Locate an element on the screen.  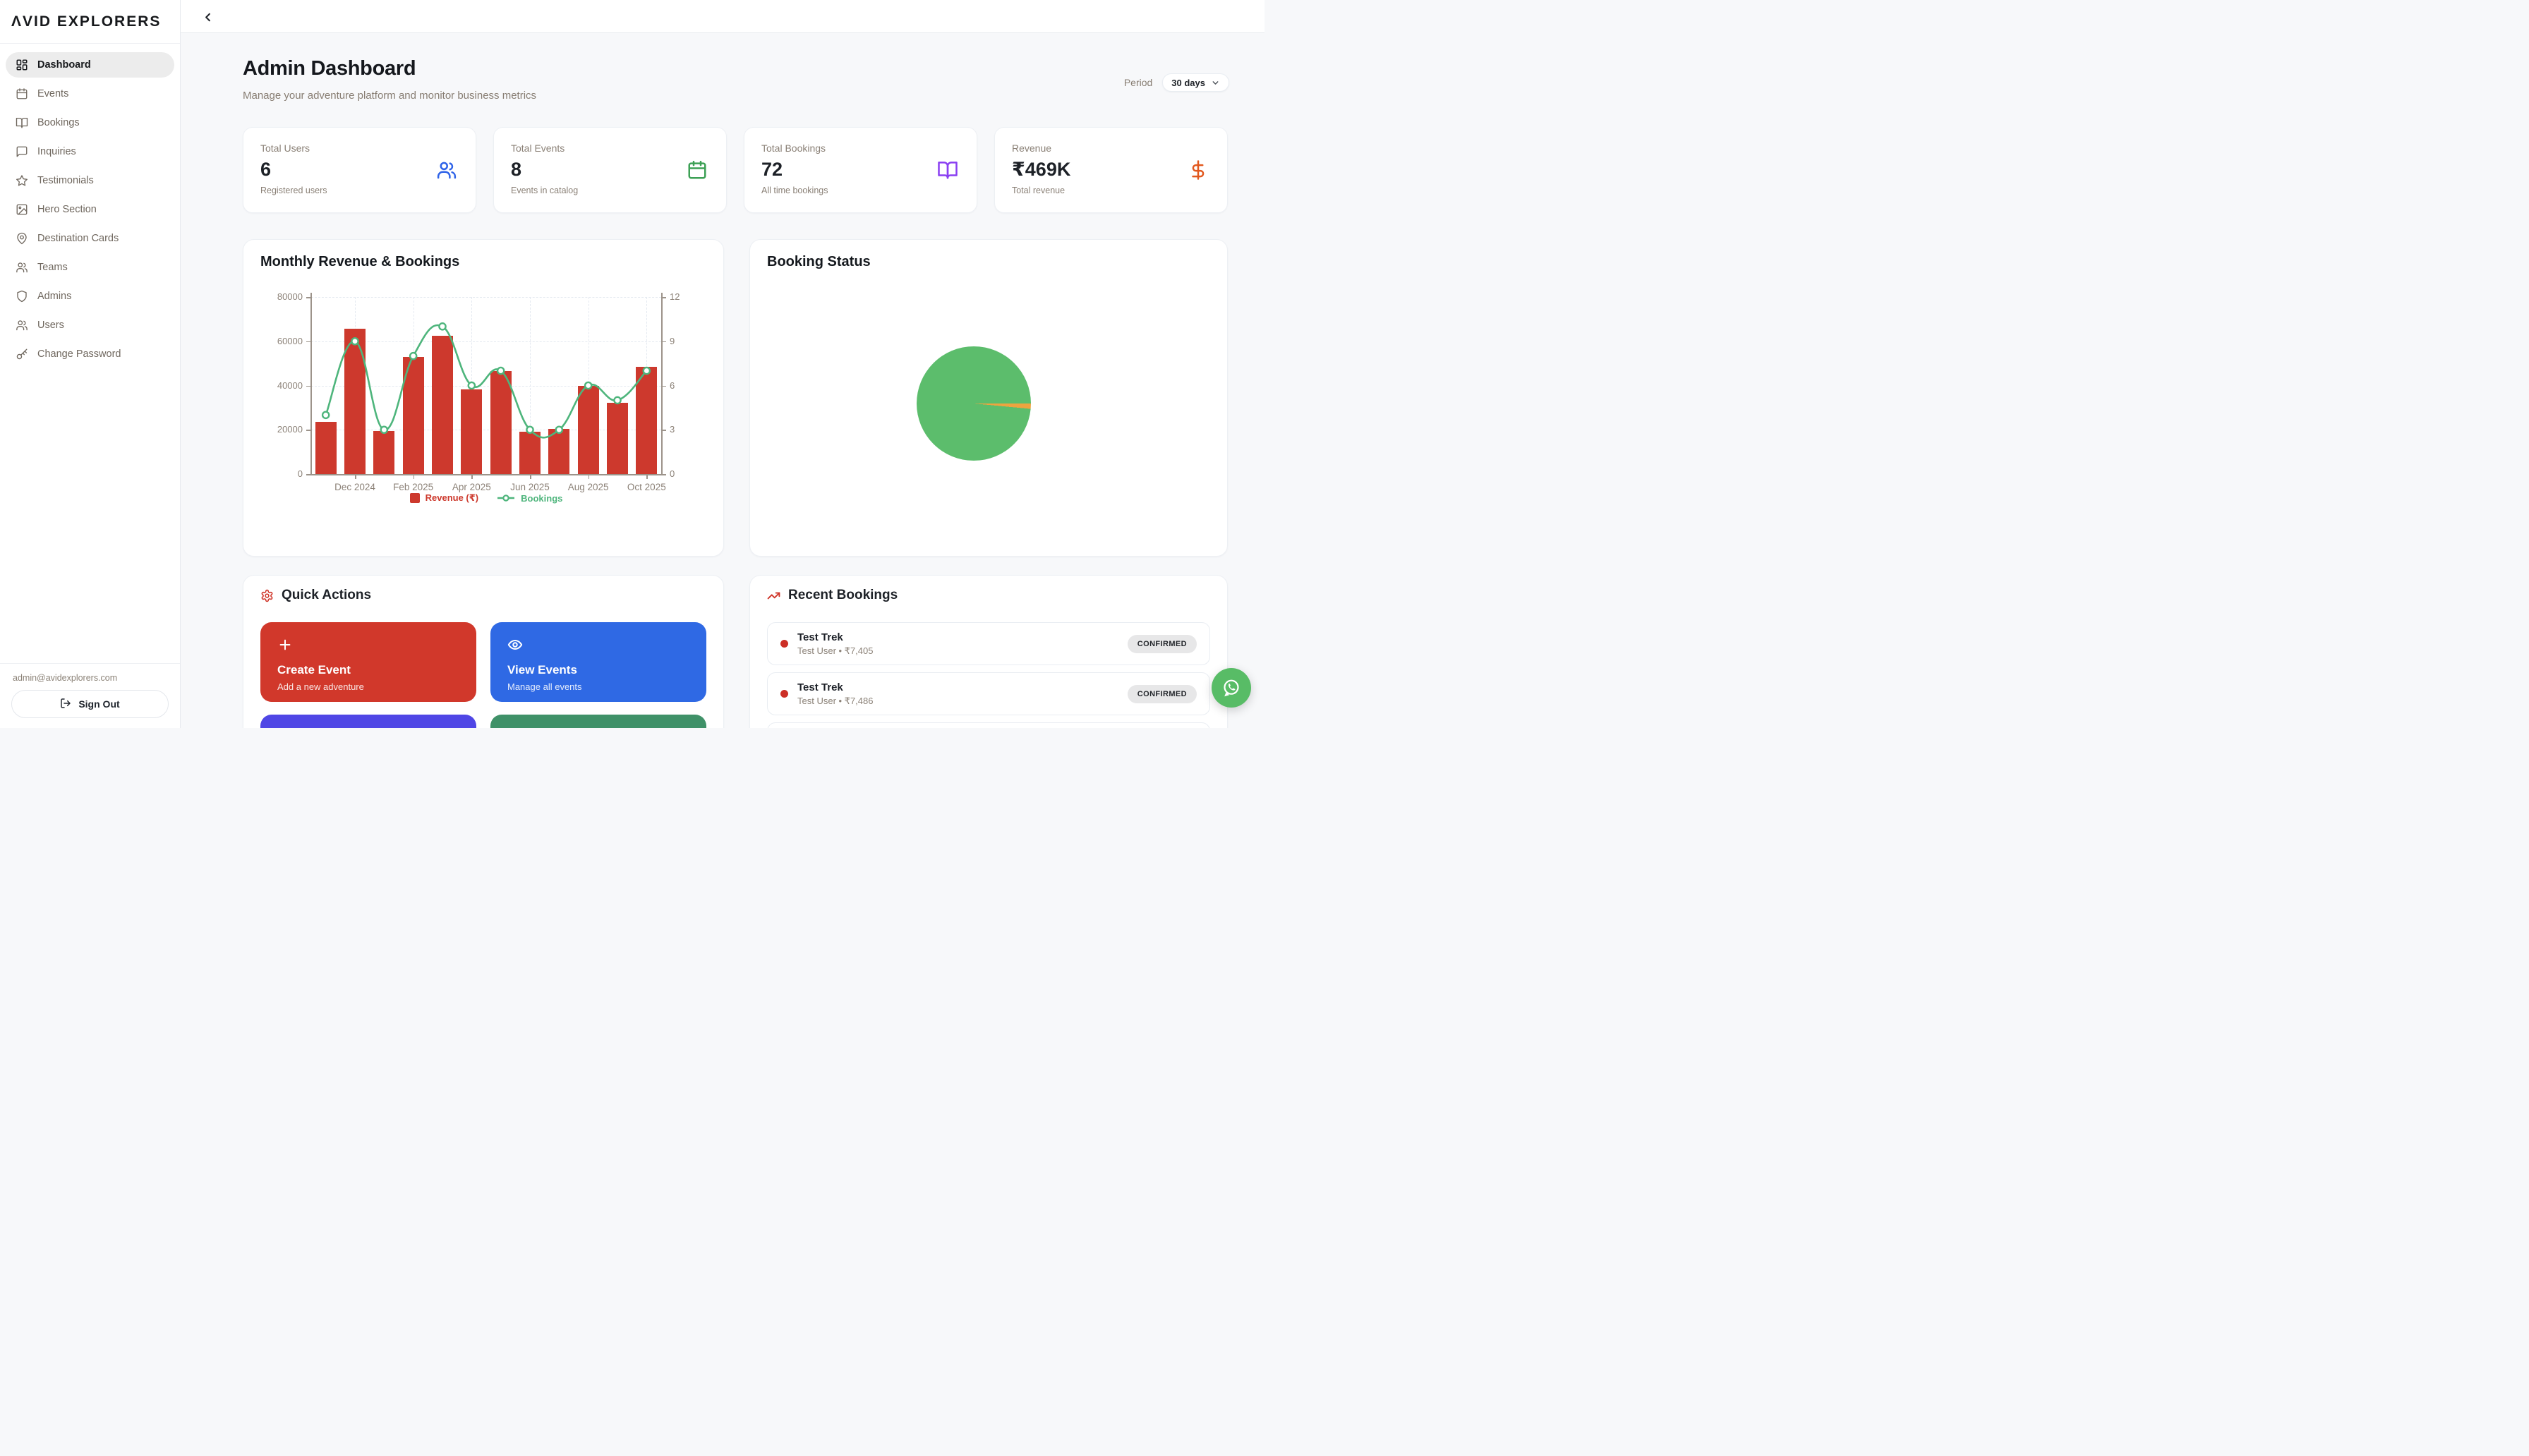
sidebar-item-label: Admins is located at coordinates (54, 297).